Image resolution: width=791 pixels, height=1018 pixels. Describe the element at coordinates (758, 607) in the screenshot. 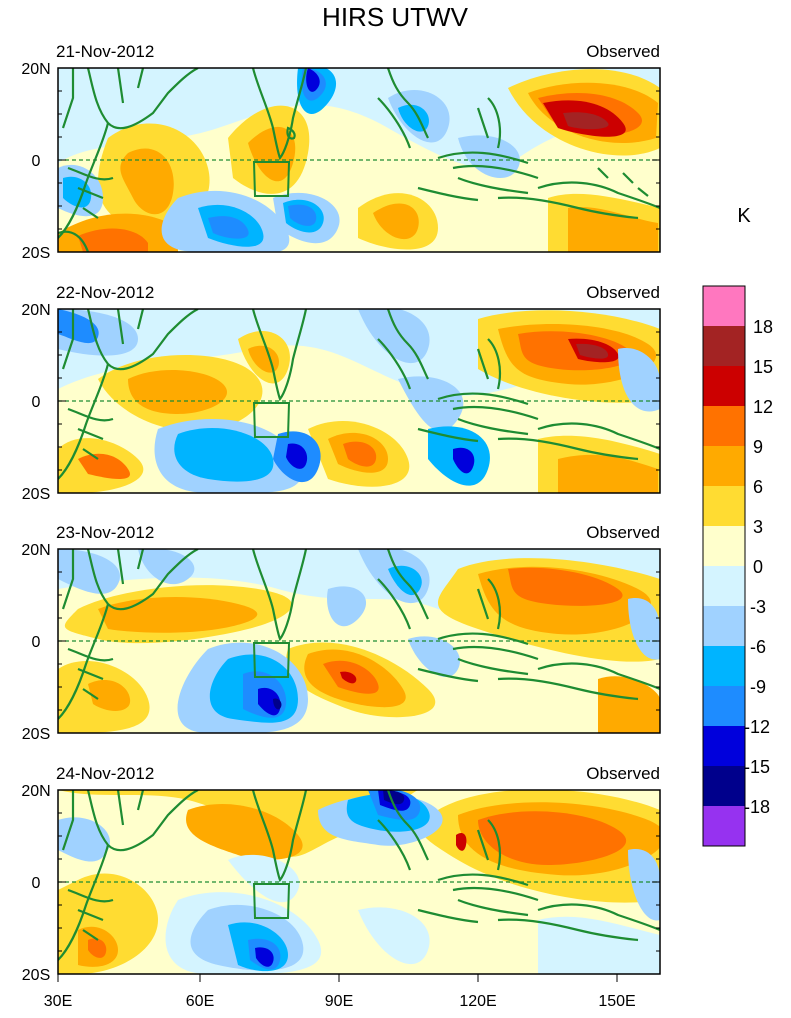

I see `colorbar-label-8: -3` at that location.